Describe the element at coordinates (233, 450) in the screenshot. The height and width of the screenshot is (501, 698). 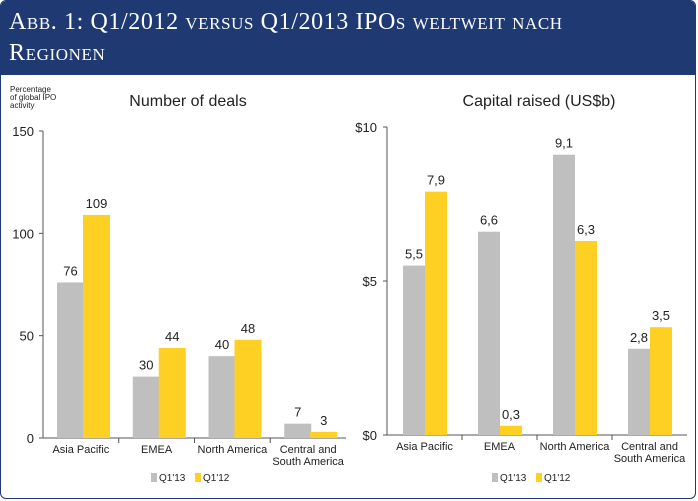
I see `chart-1-category-label: North America` at that location.